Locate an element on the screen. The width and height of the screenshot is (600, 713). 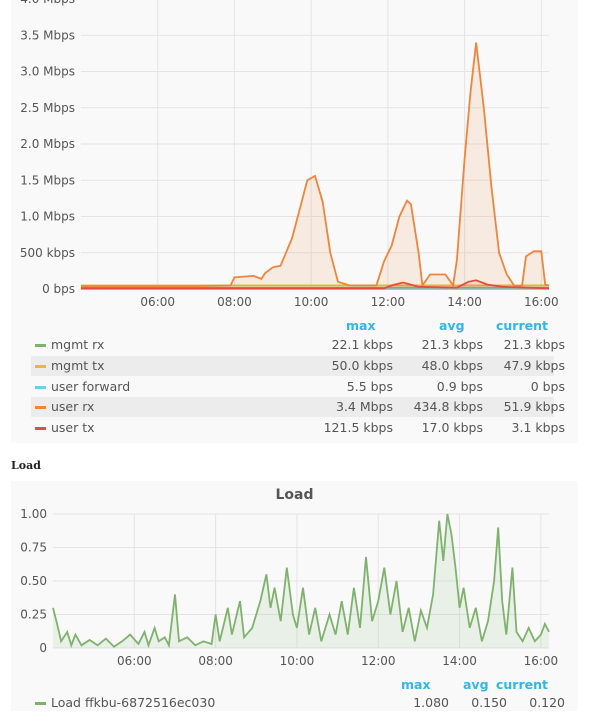
traffic-legend-row: user tx 121.5 kbps 17.0 kbps 3.1 kbps is located at coordinates (298, 428).